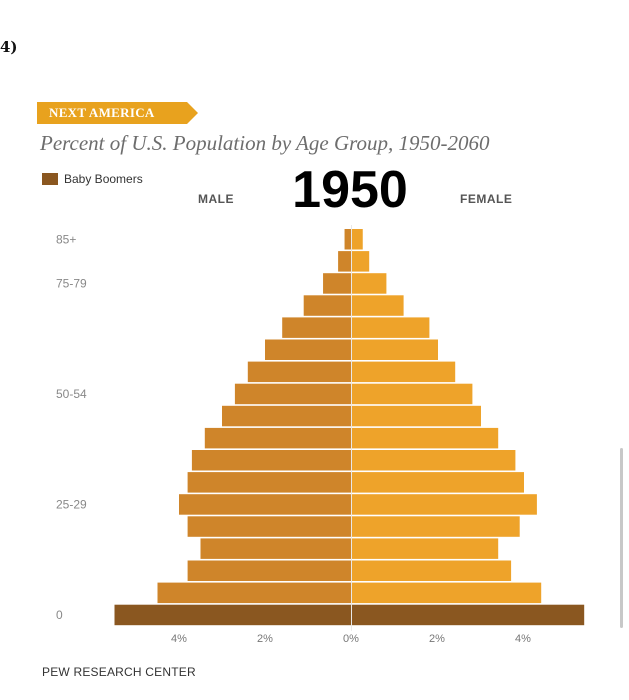 The height and width of the screenshot is (700, 629). I want to click on banner-arrow-shape, so click(192, 113).